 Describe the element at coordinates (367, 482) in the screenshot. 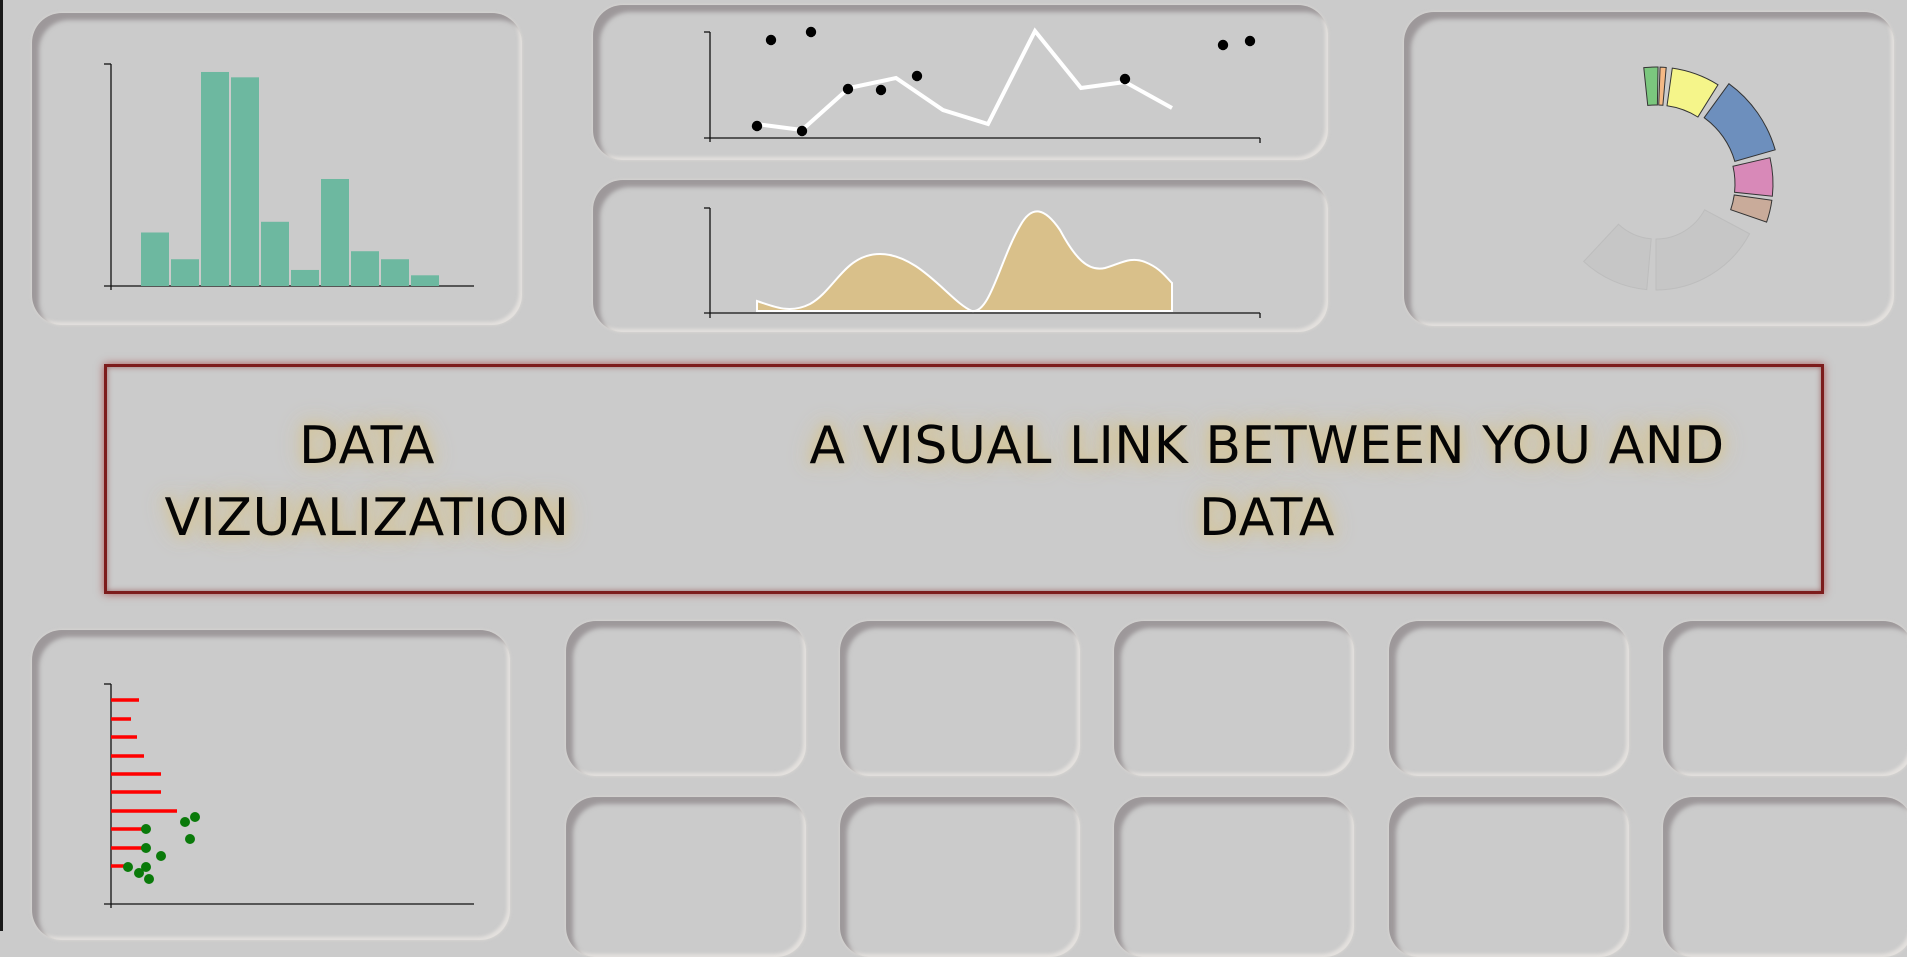

I see `banner-left-title: DATA VIZUALIZATION` at that location.